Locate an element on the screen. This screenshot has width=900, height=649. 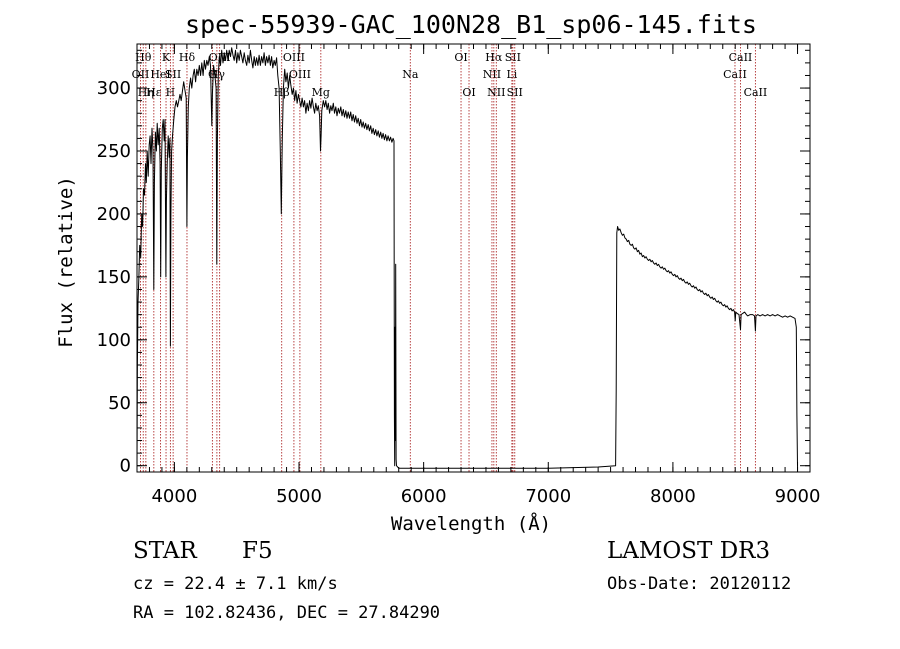
x-tick-label: 7000 is located at coordinates (548, 496).